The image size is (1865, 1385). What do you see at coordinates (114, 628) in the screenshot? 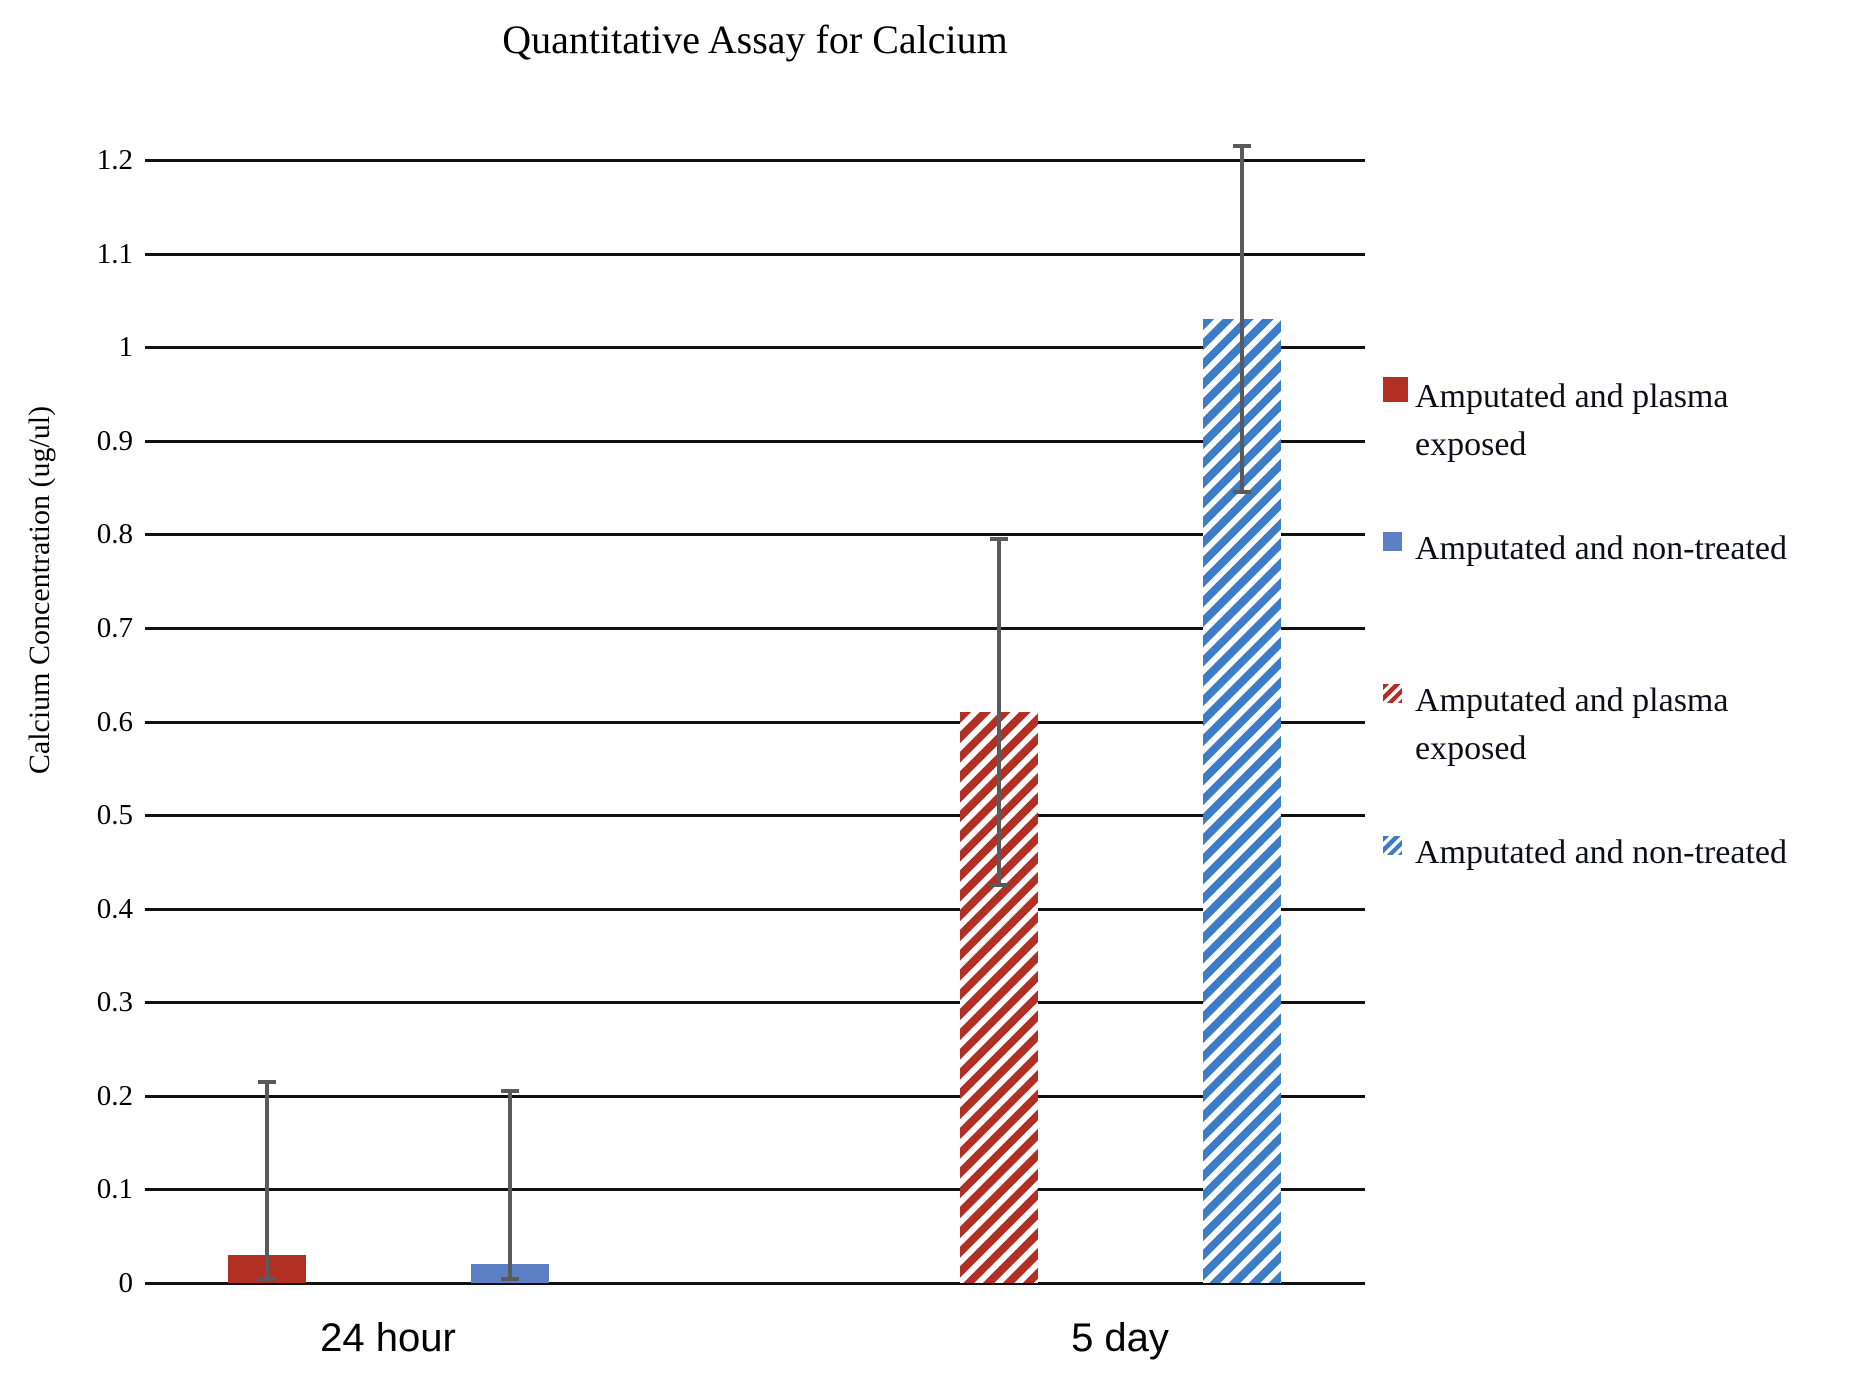
I see `y-tick-label: 0.7` at bounding box center [114, 628].